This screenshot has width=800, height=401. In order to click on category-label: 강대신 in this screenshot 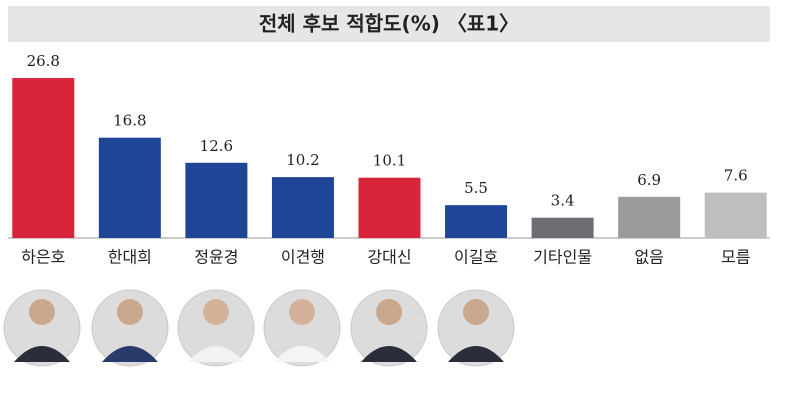, I will do `click(389, 257)`.